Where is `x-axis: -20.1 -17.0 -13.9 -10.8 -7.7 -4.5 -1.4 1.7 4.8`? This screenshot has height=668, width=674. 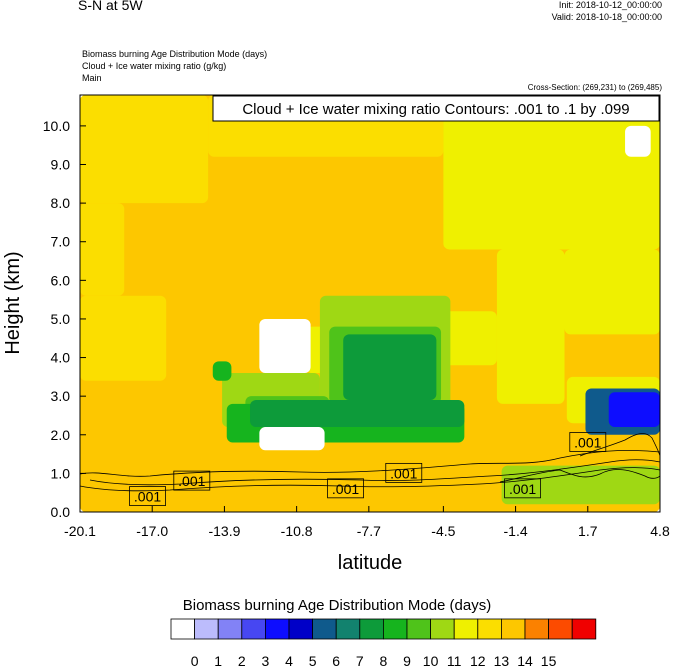
x-axis: -20.1 -17.0 -13.9 -10.8 -7.7 -4.5 -1.4 1.7 4.8 is located at coordinates (367, 522).